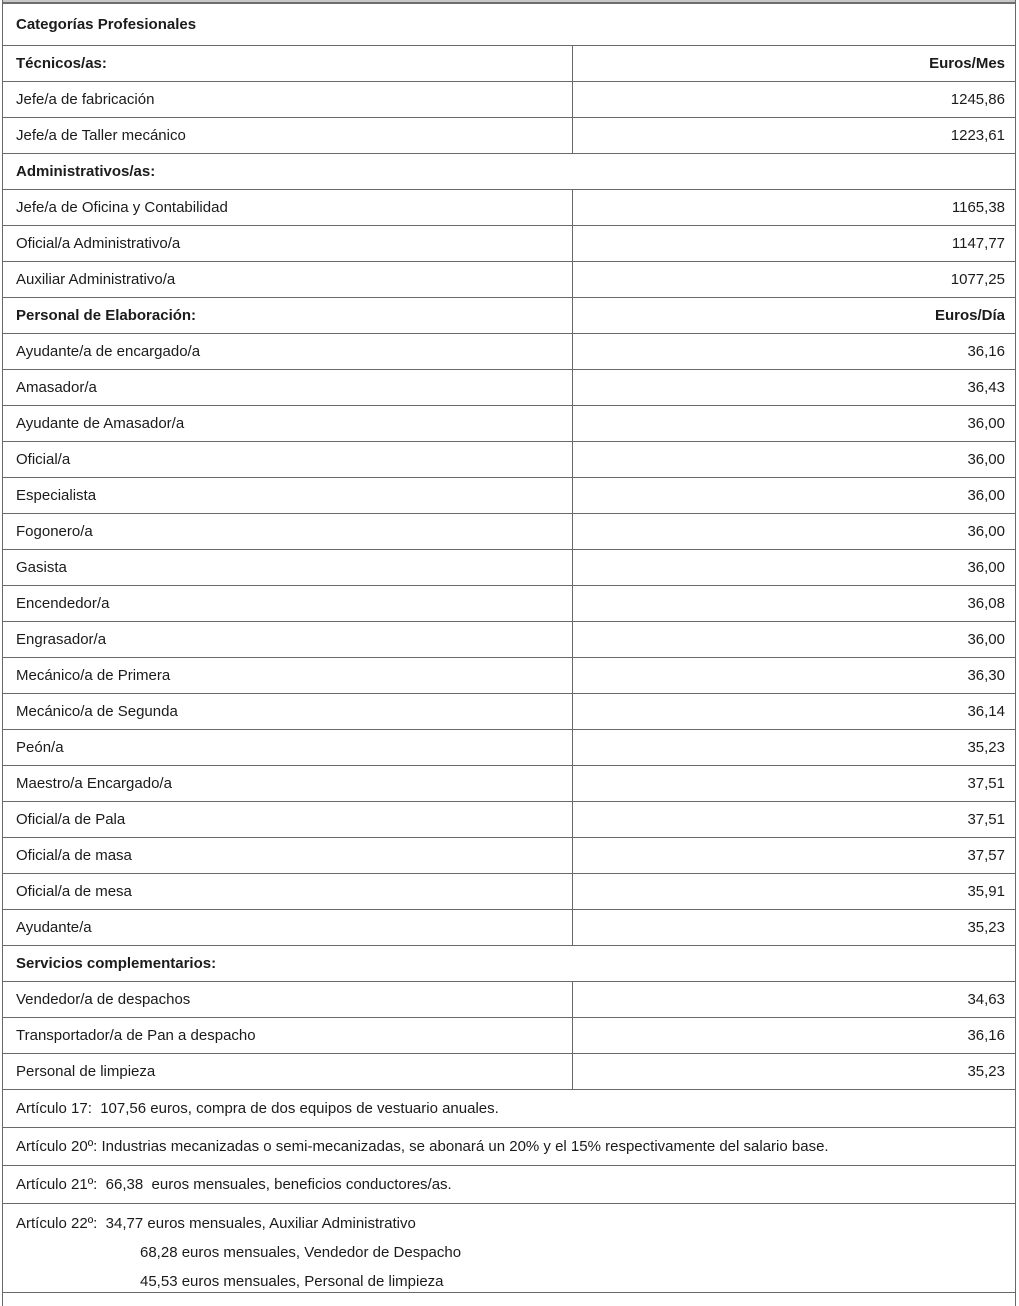 This screenshot has height=1306, width=1019. I want to click on category-cell: Mecánico/a de Primera, so click(288, 675).